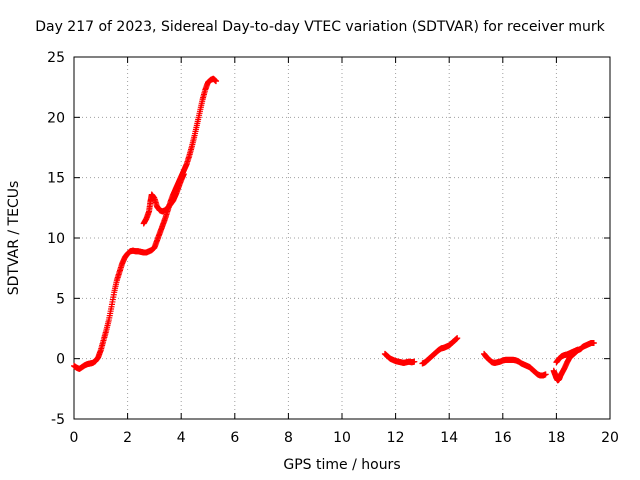 The image size is (640, 480). I want to click on x-tick-label: 12, so click(396, 438).